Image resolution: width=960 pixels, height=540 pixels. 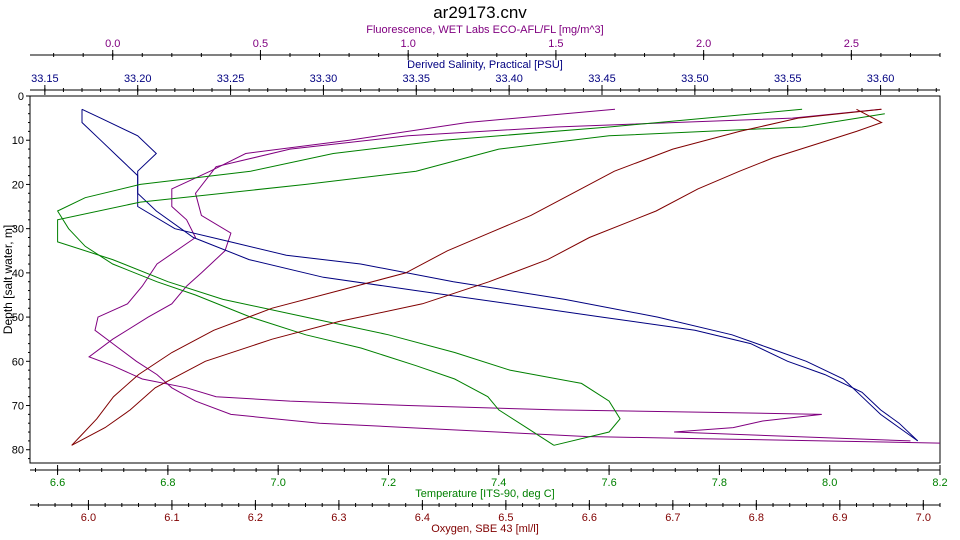 What do you see at coordinates (112, 44) in the screenshot?
I see `fluorescence-tick-label: 0.0` at bounding box center [112, 44].